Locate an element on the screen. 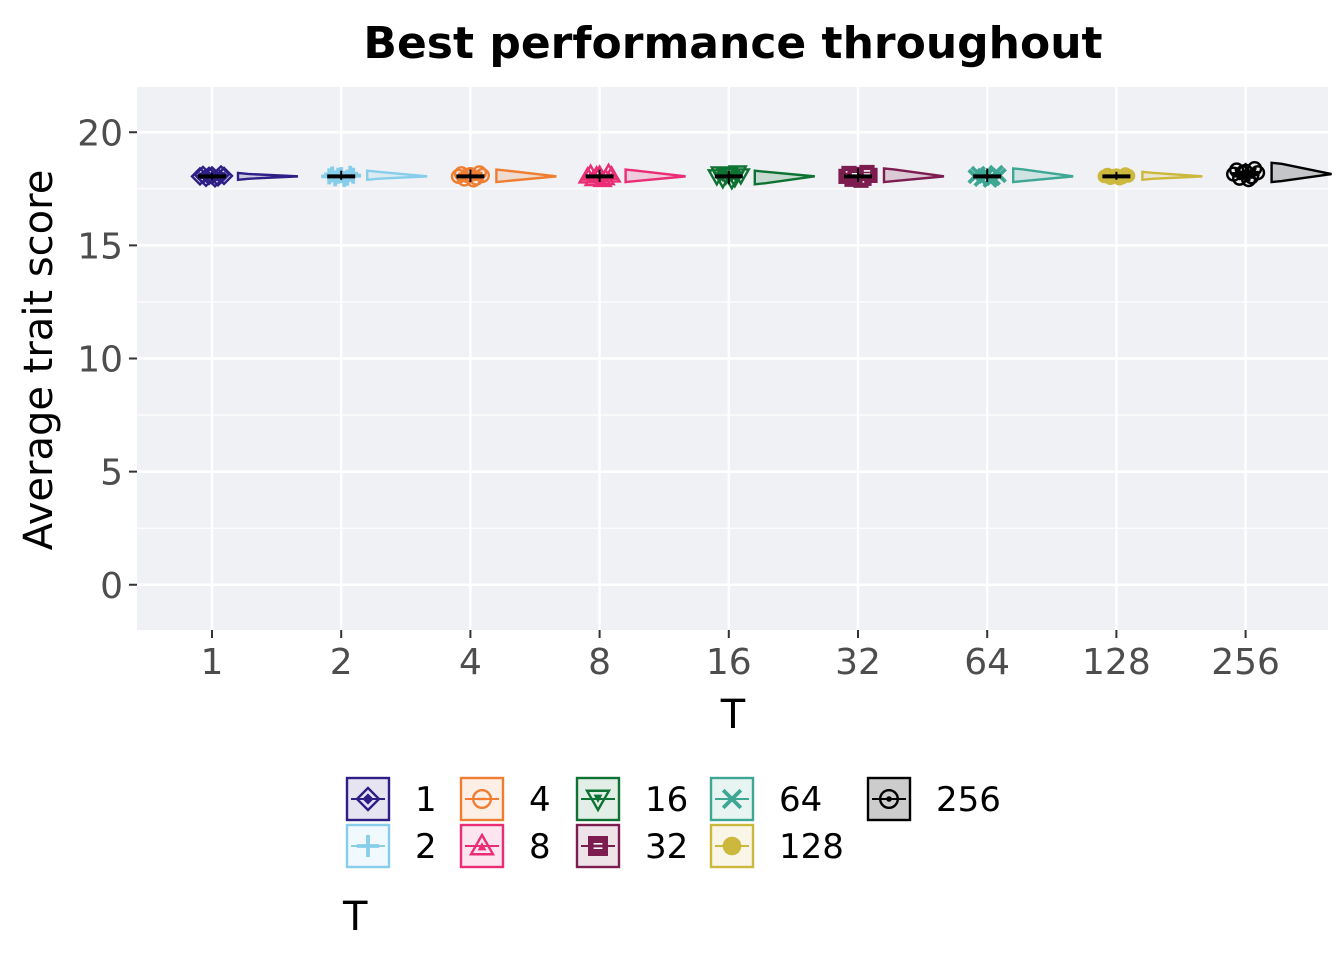  x-tick-label: 128 is located at coordinates (1116, 662).